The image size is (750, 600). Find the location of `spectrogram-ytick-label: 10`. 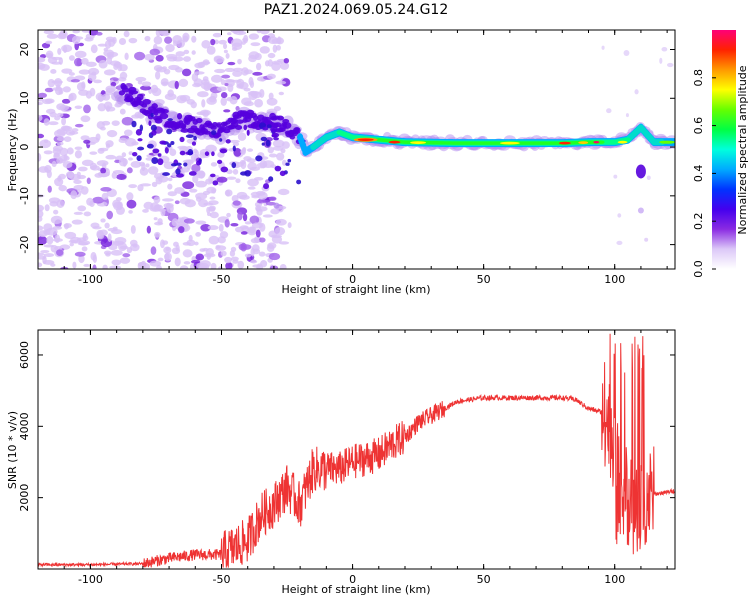

spectrogram-ytick-label: 10 is located at coordinates (24, 98).